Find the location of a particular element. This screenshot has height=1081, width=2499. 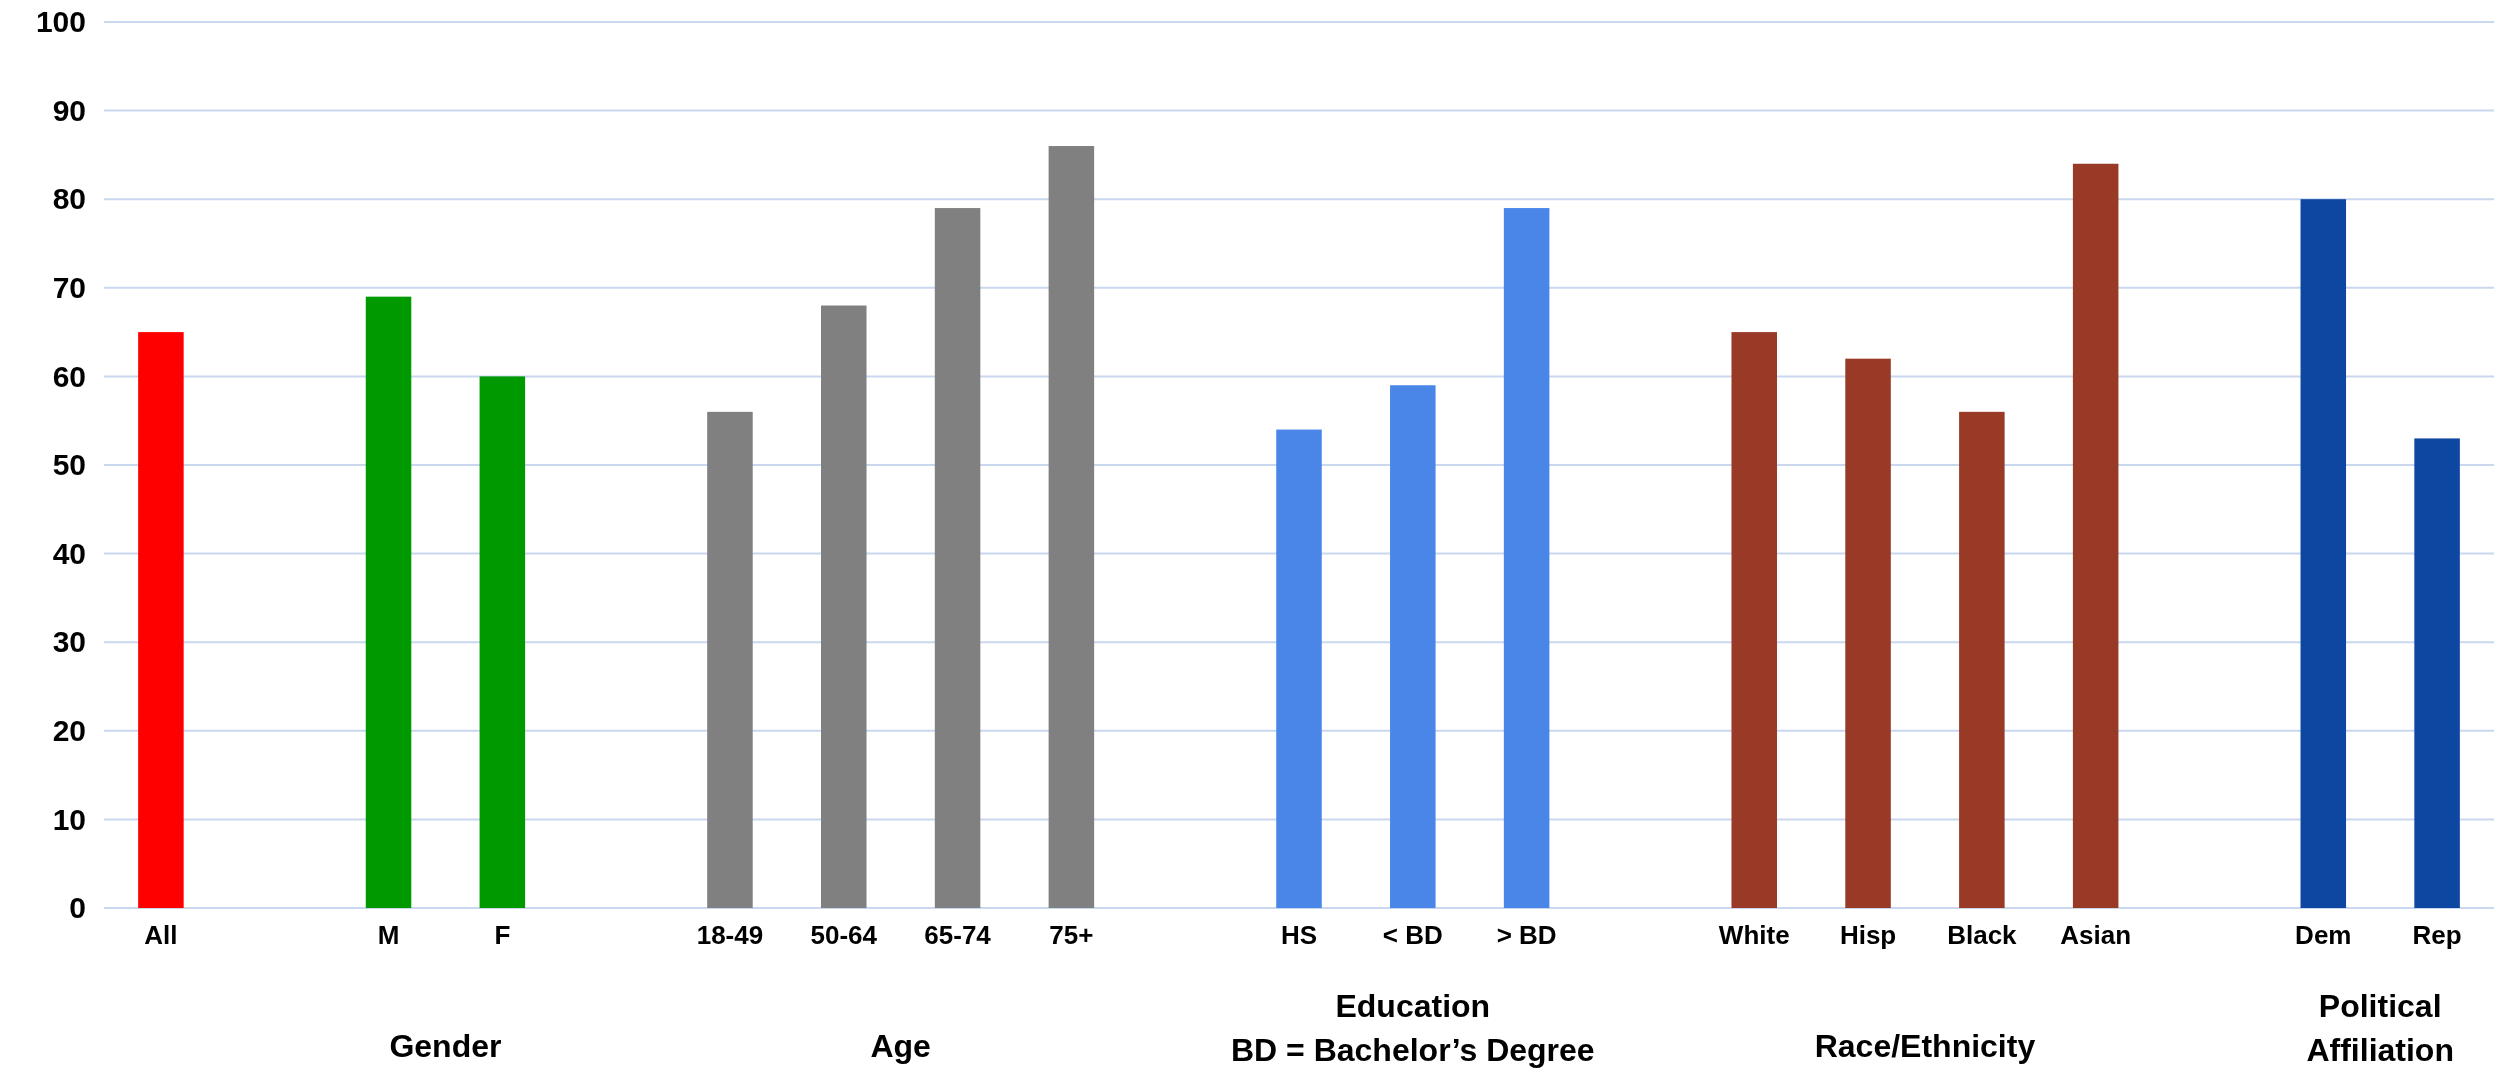

y-tick-label: 0 is located at coordinates (77, 908).